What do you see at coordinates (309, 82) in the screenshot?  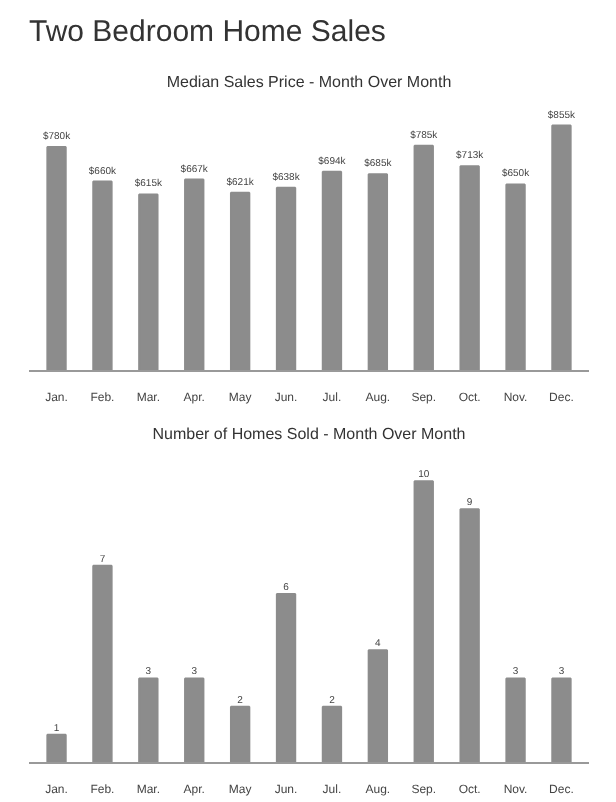 I see `chart-subtitle: Median Sales Price - Month Over Month` at bounding box center [309, 82].